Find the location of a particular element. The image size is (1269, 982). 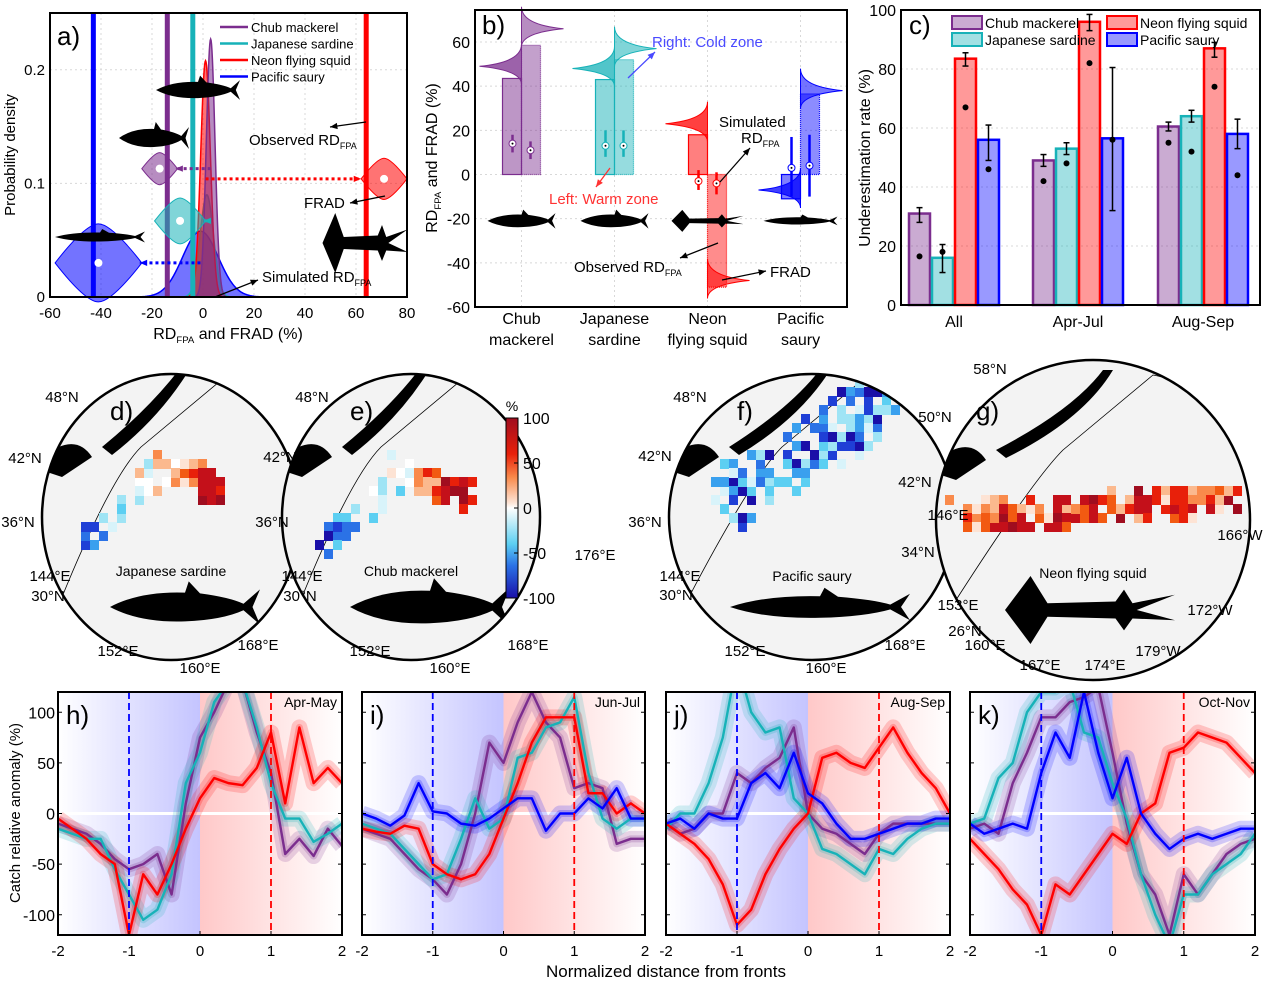

coastline-islands is located at coordinates (1054, 414).